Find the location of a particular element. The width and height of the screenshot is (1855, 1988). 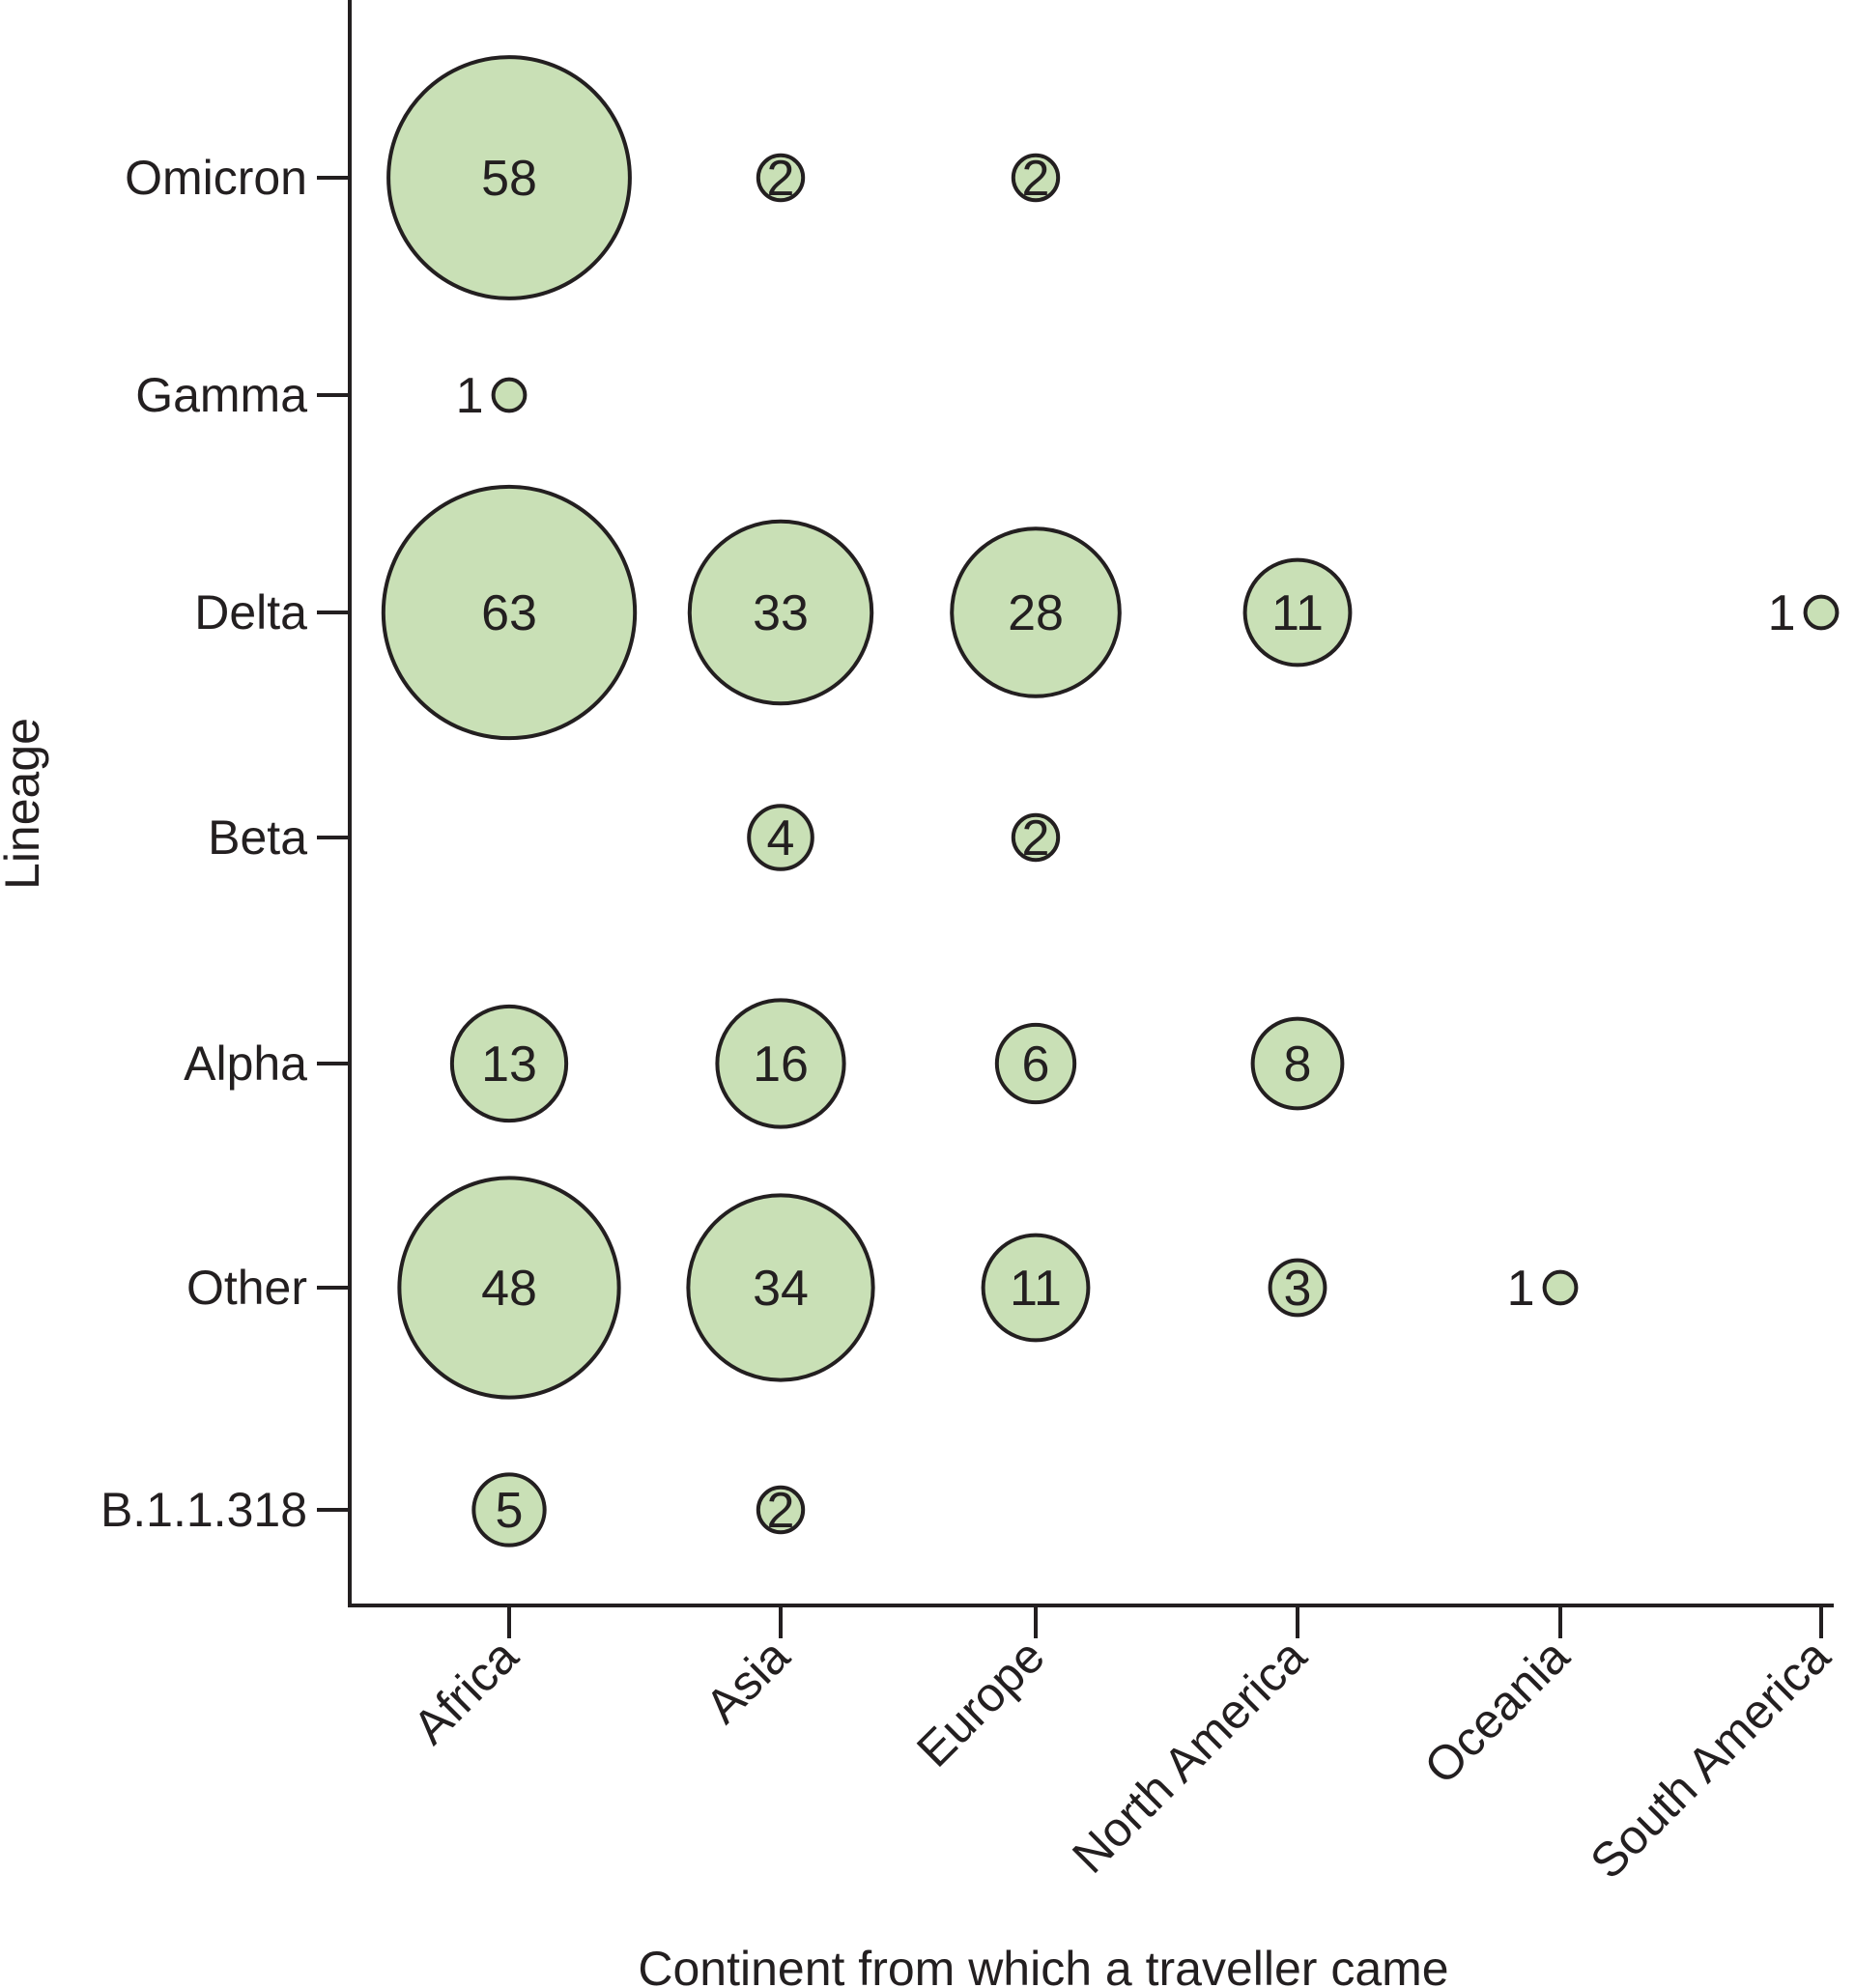

bubble-value-label: 3 is located at coordinates (1298, 1289).